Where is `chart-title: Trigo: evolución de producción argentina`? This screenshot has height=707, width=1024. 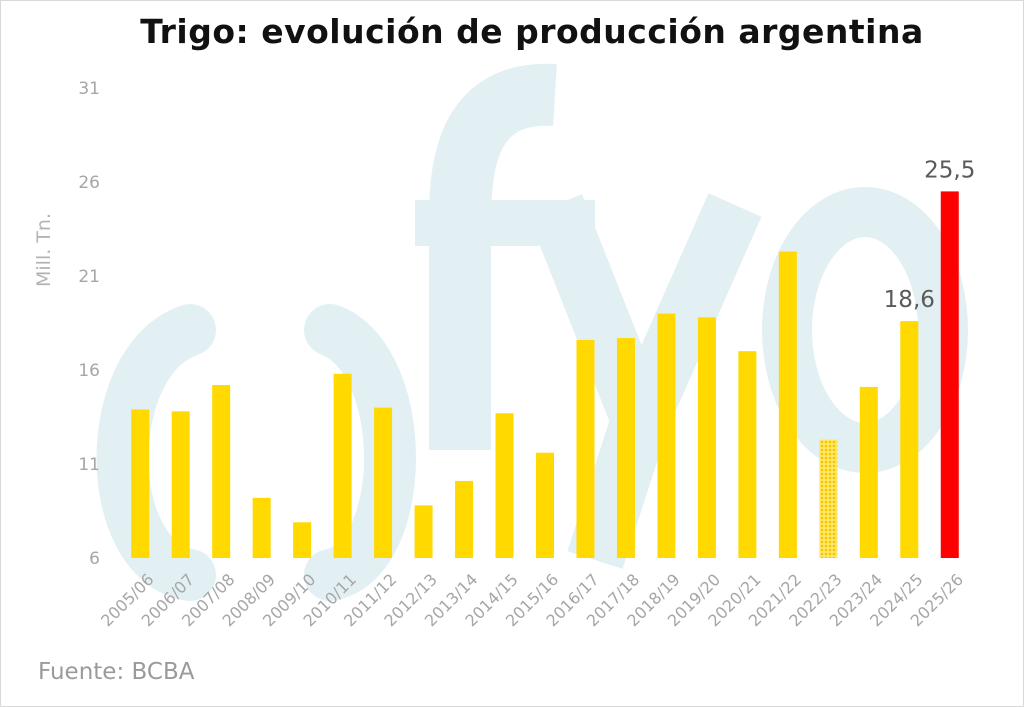
chart-title: Trigo: evolución de producción argentina is located at coordinates (532, 31).